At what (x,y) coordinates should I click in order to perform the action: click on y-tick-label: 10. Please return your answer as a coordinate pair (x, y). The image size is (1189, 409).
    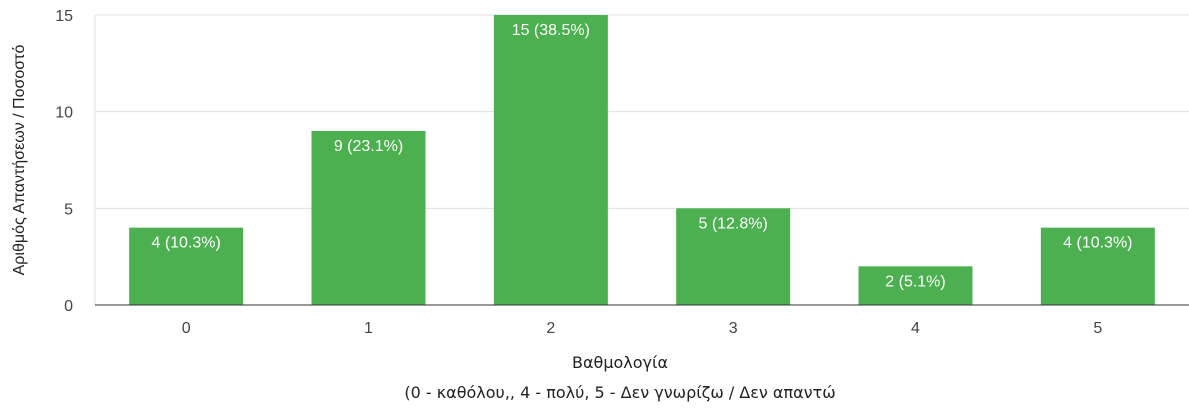
    Looking at the image, I should click on (64, 113).